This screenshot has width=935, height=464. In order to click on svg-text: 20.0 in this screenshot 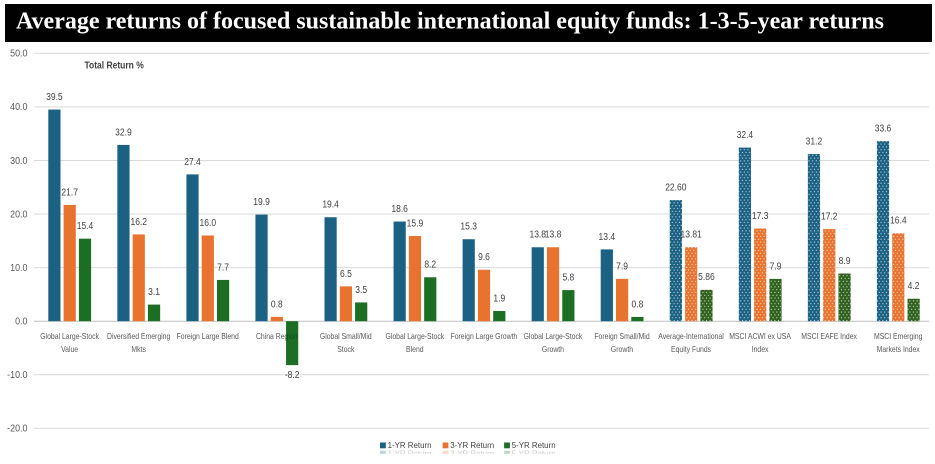, I will do `click(19, 215)`.